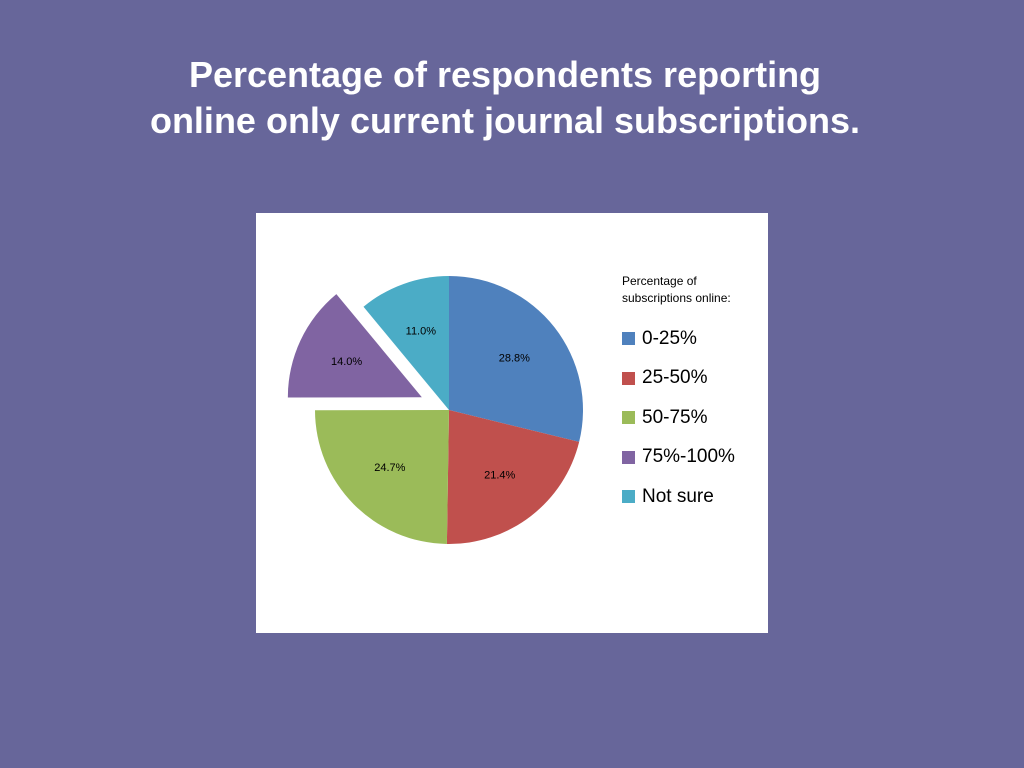 This screenshot has height=768, width=1024. What do you see at coordinates (675, 378) in the screenshot?
I see `legend-label: 25-50%` at bounding box center [675, 378].